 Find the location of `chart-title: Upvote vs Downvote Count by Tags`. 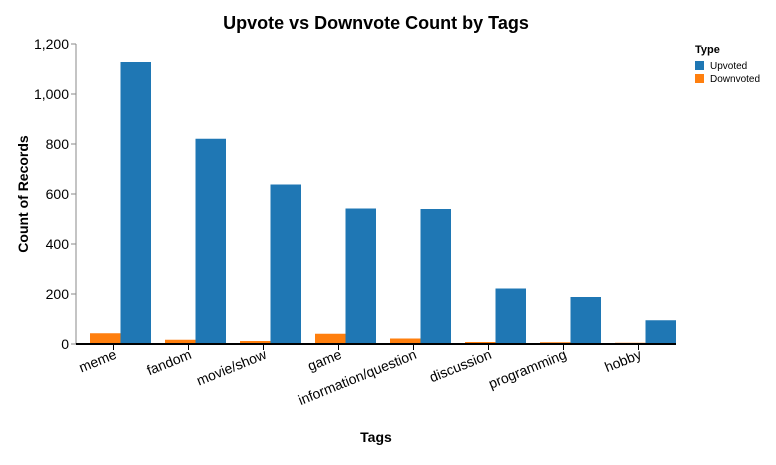

chart-title: Upvote vs Downvote Count by Tags is located at coordinates (376, 23).